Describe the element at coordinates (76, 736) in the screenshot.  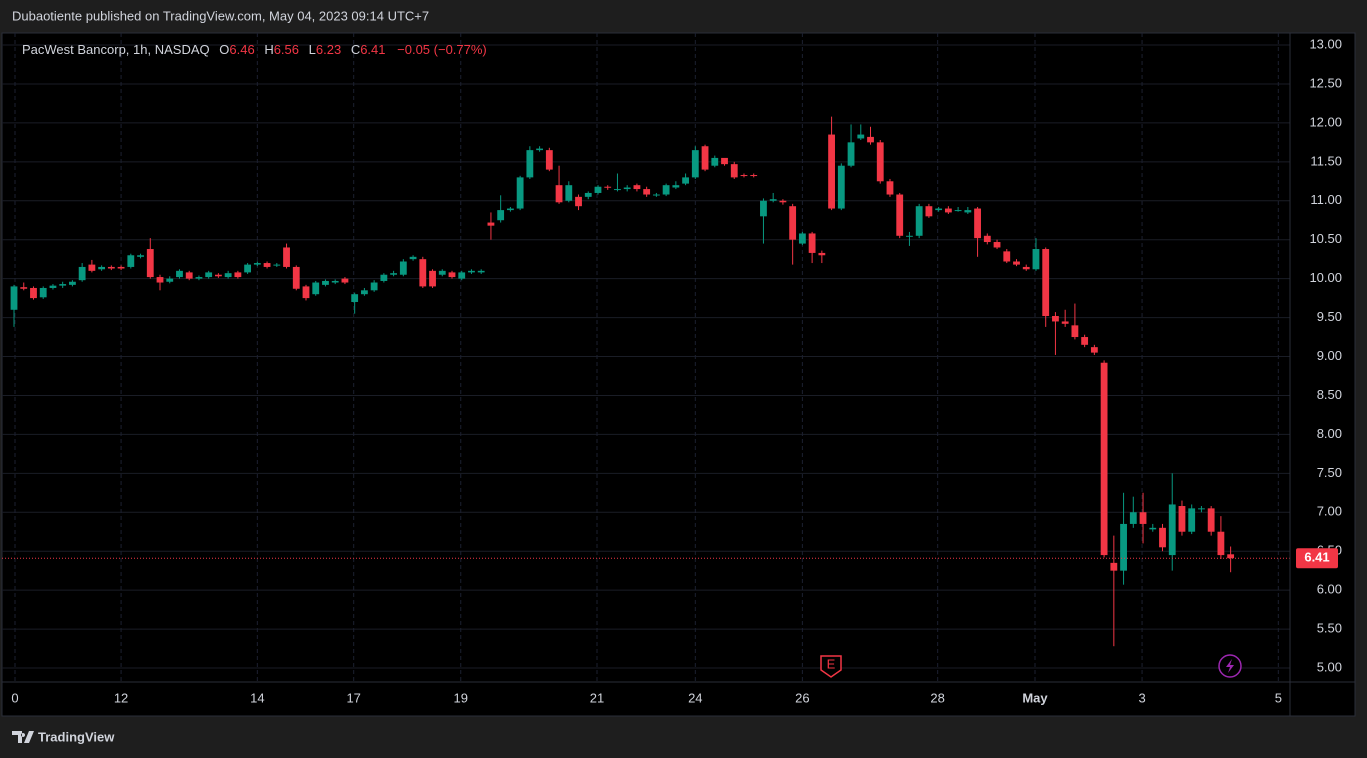
I see `logo-text: TradingView` at that location.